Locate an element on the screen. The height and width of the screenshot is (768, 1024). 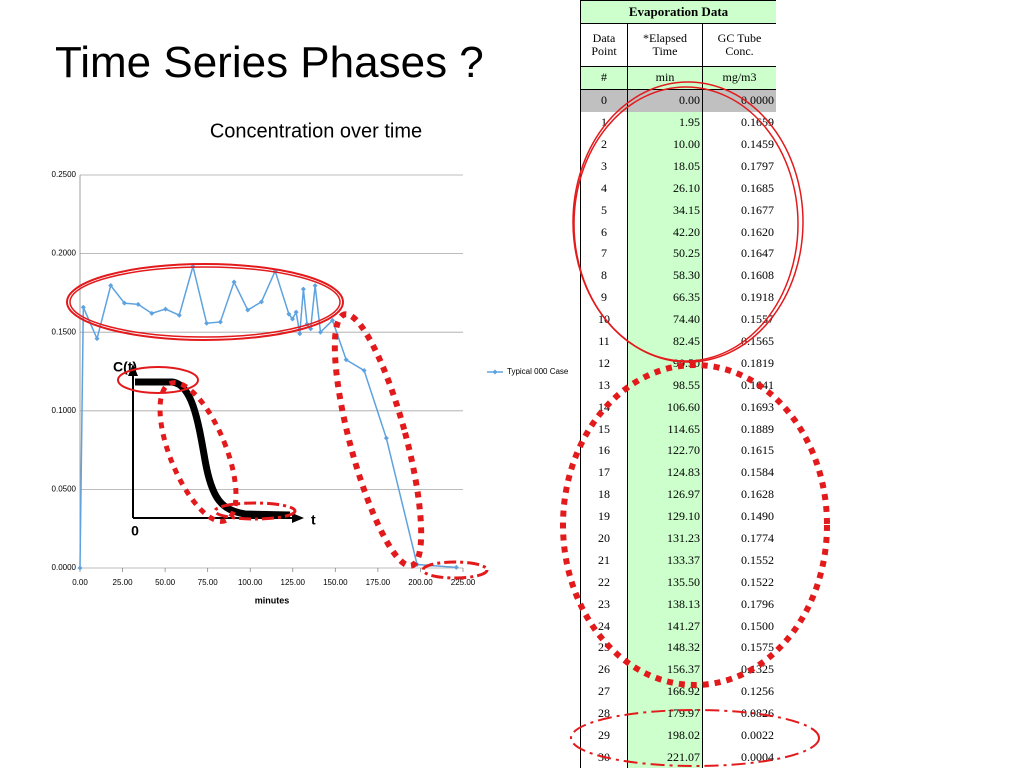
table-row: 30 221.07 0.0004 is located at coordinates (678, 757).